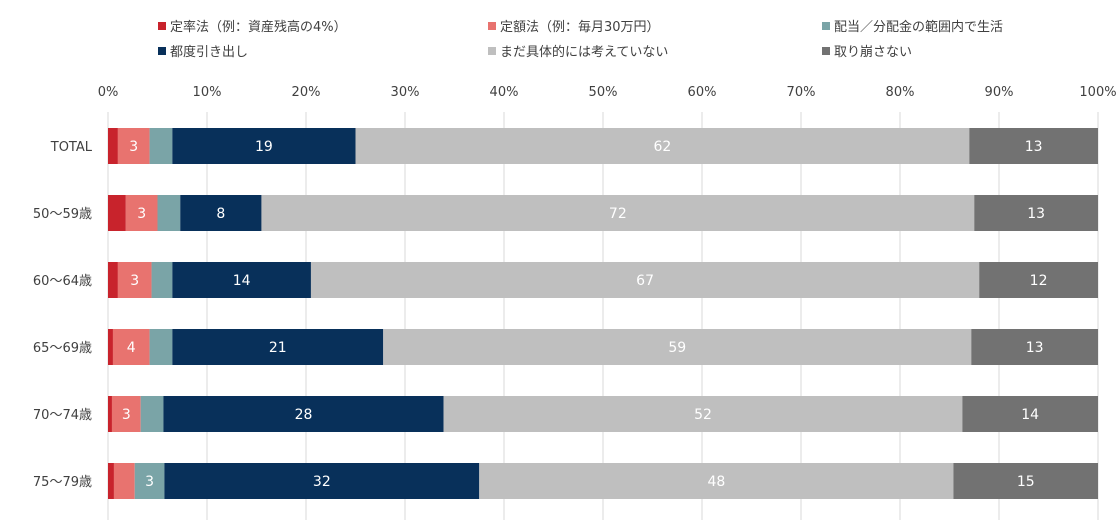  I want to click on category-label: TOTAL, so click(71, 147).